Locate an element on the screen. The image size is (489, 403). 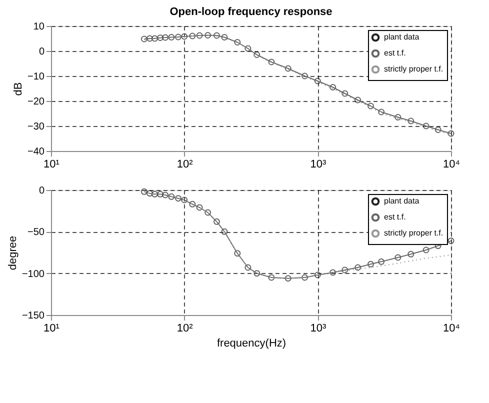
y-tick-label: −10 is located at coordinates (36, 77).